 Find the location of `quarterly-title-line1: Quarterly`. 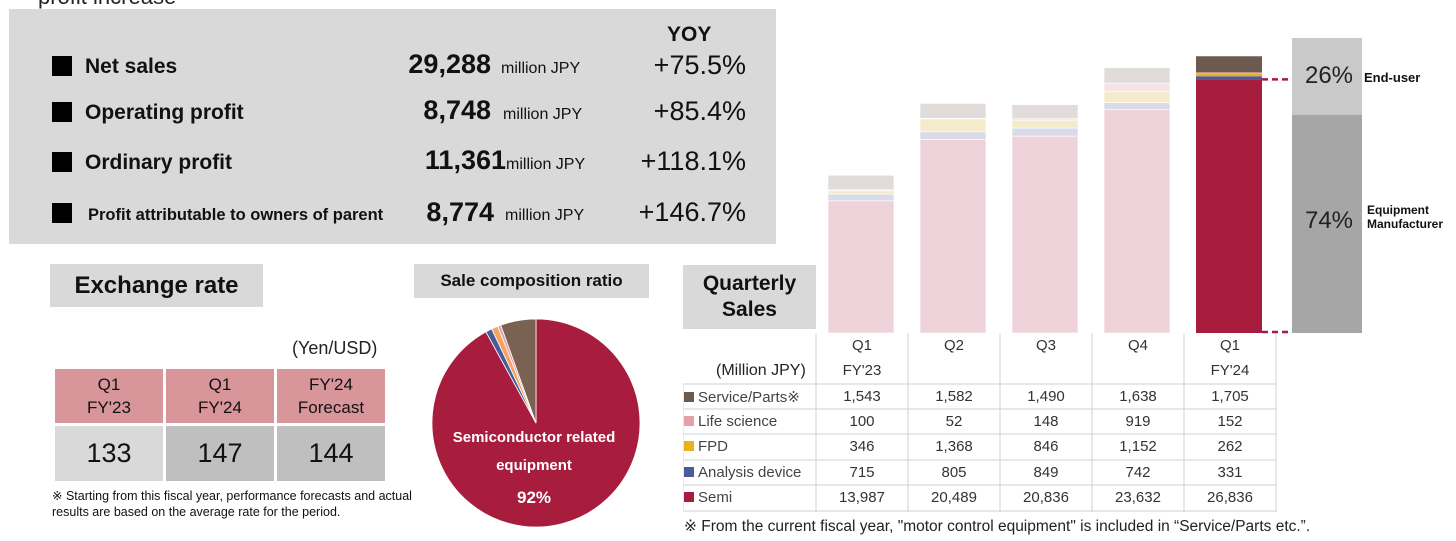

quarterly-title-line1: Quarterly is located at coordinates (749, 283).